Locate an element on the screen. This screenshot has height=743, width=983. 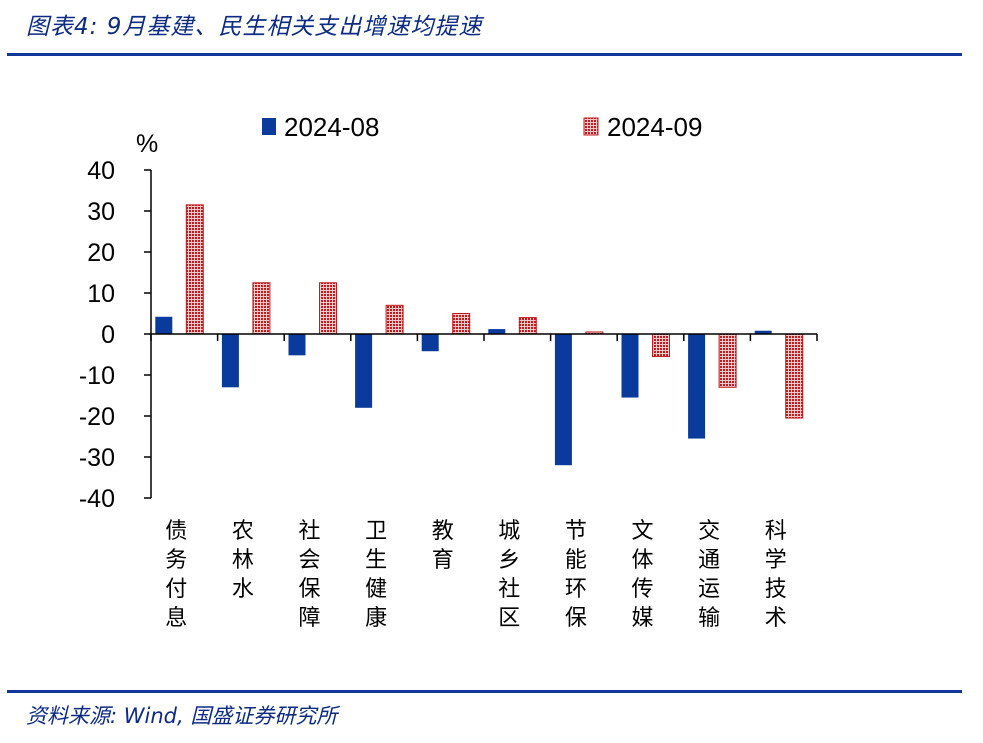
category-label: 文体传媒 is located at coordinates (642, 575).